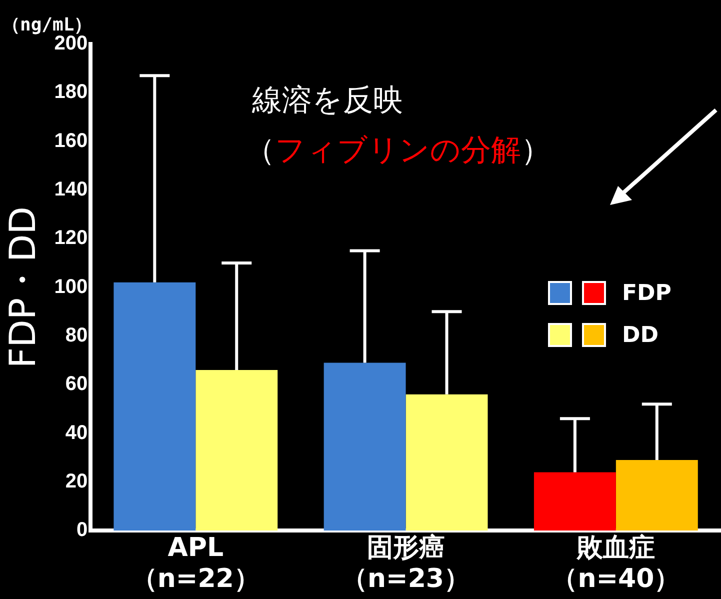 This screenshot has height=599, width=721. Describe the element at coordinates (71, 141) in the screenshot. I see `y-tick-label: 160` at that location.